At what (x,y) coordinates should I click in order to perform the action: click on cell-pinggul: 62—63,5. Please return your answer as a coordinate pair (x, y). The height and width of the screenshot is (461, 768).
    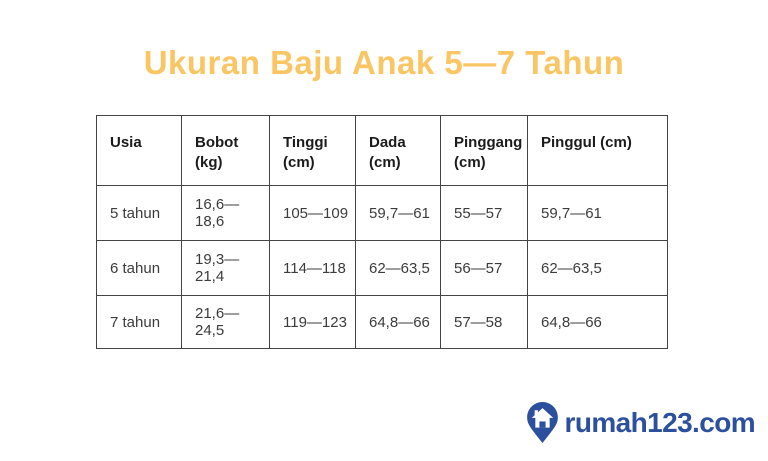
    Looking at the image, I should click on (597, 268).